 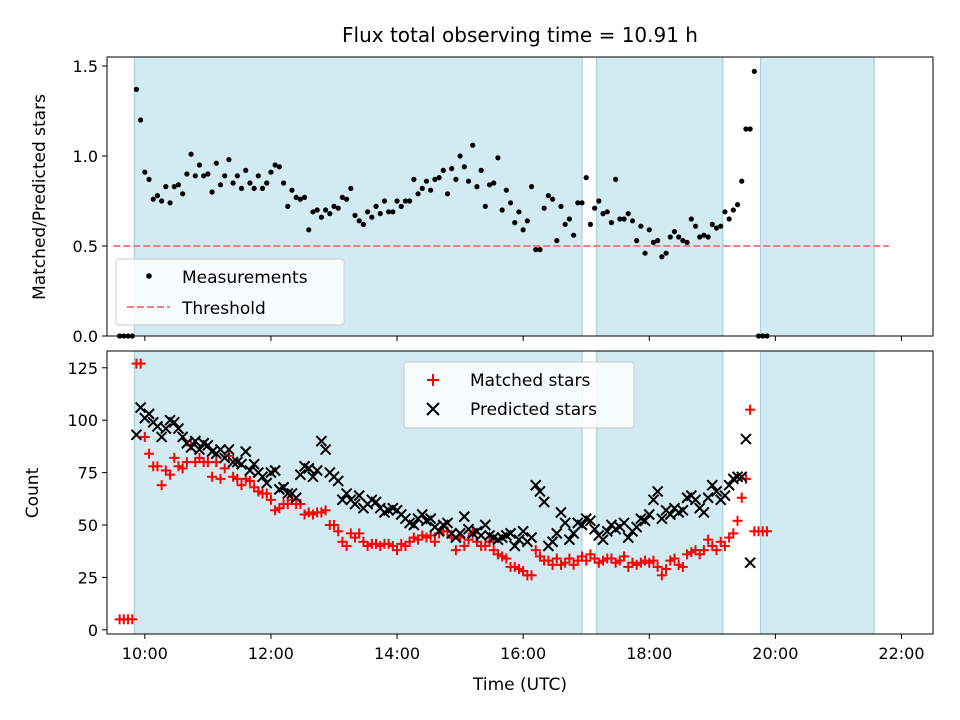 I want to click on x-tick-label: 22:00, so click(x=901, y=653).